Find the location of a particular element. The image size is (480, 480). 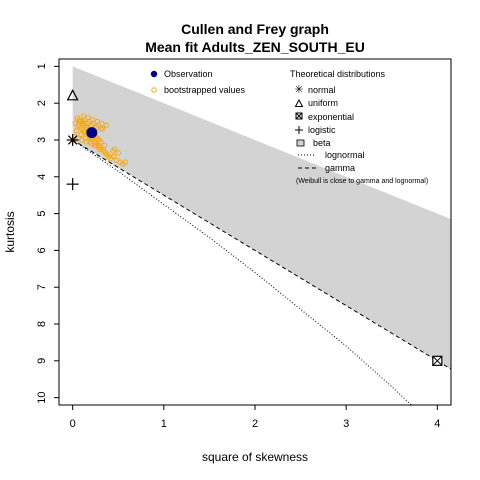

legend-exponential-symbol is located at coordinates (299, 116).